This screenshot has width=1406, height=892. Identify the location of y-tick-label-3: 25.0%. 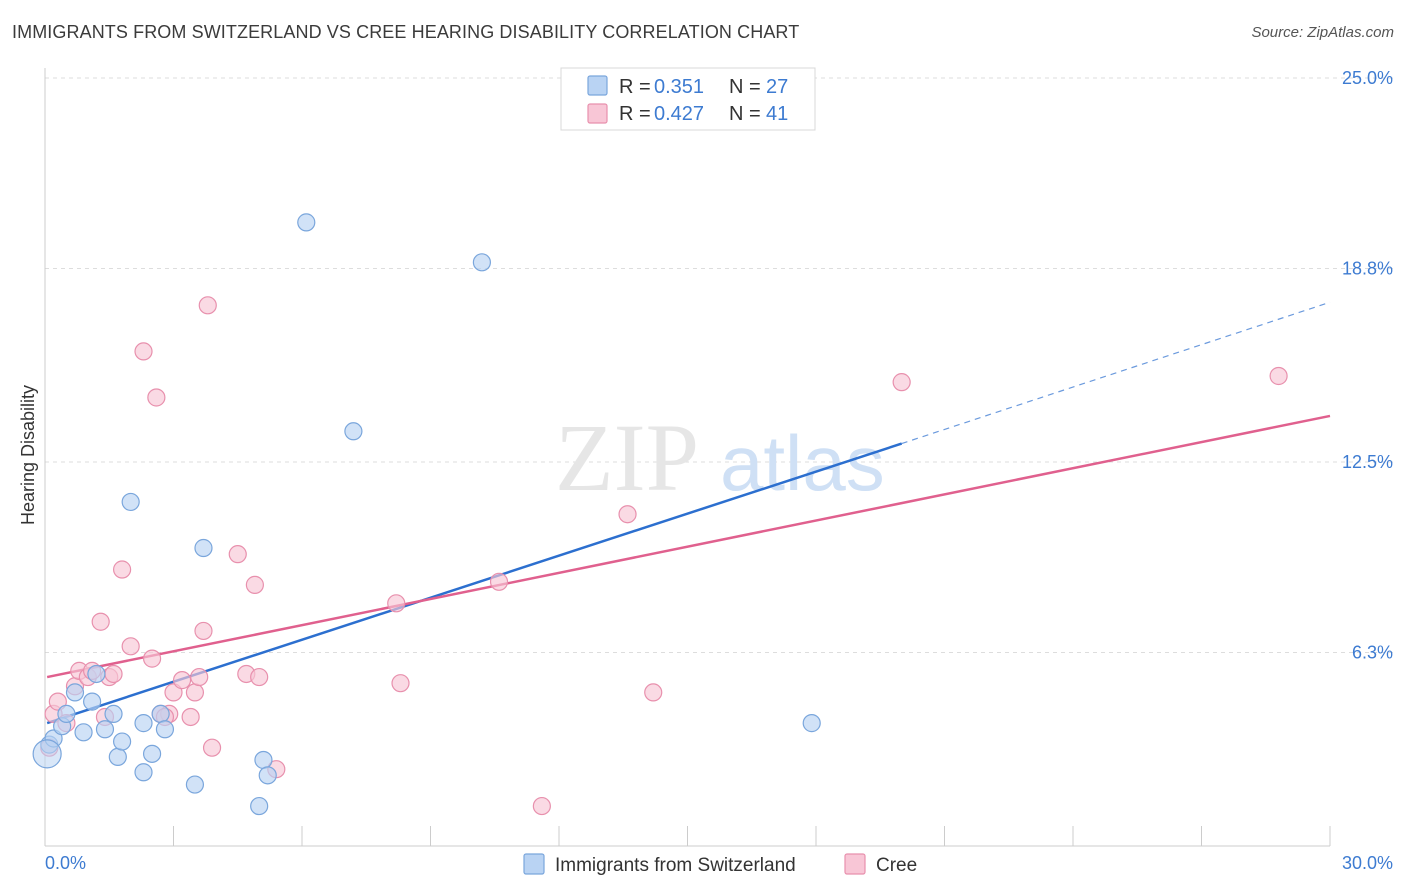
(1367, 78).